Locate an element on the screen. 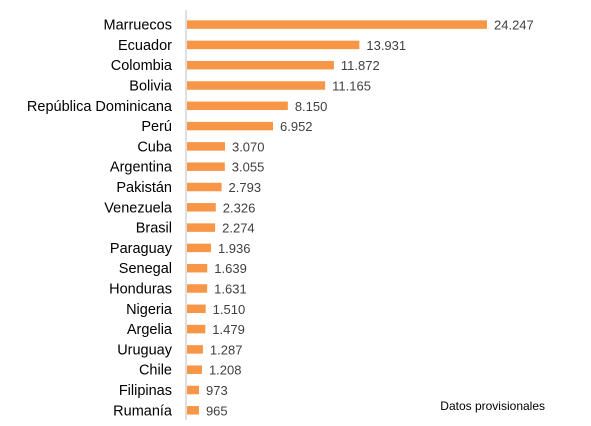 This screenshot has width=591, height=426. value-label-11: 1.936 is located at coordinates (234, 248).